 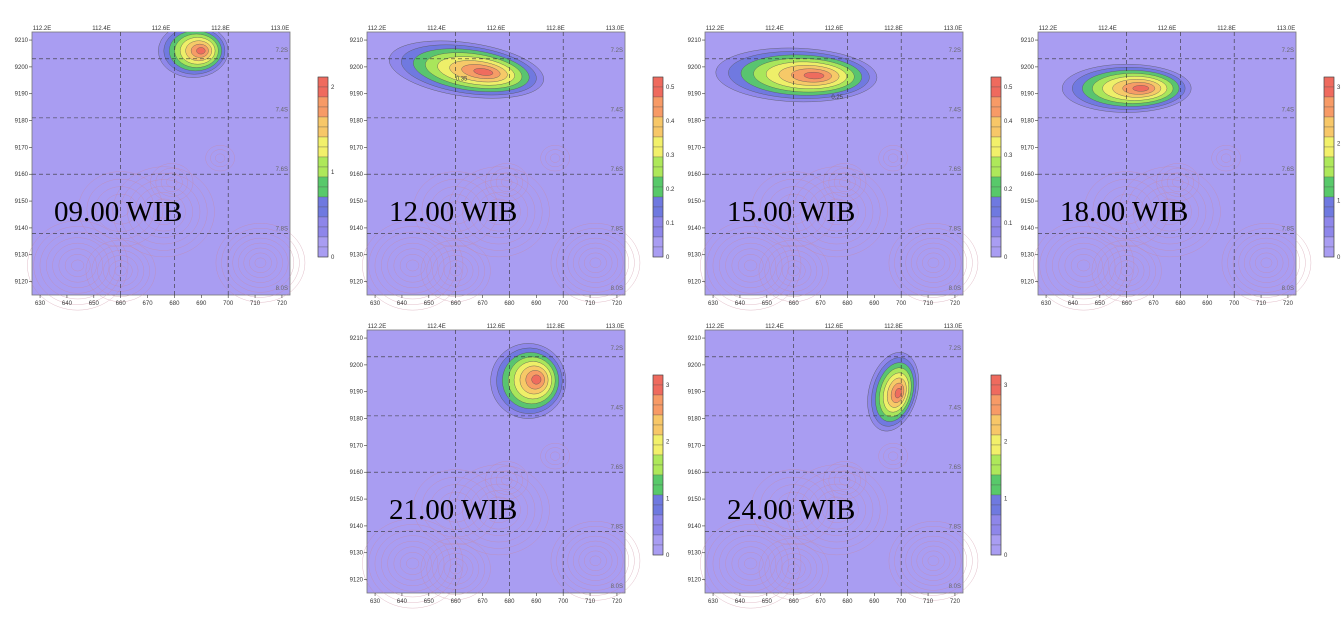 What do you see at coordinates (695, 527) in the screenshot?
I see `y-tick-label: 9140` at bounding box center [695, 527].